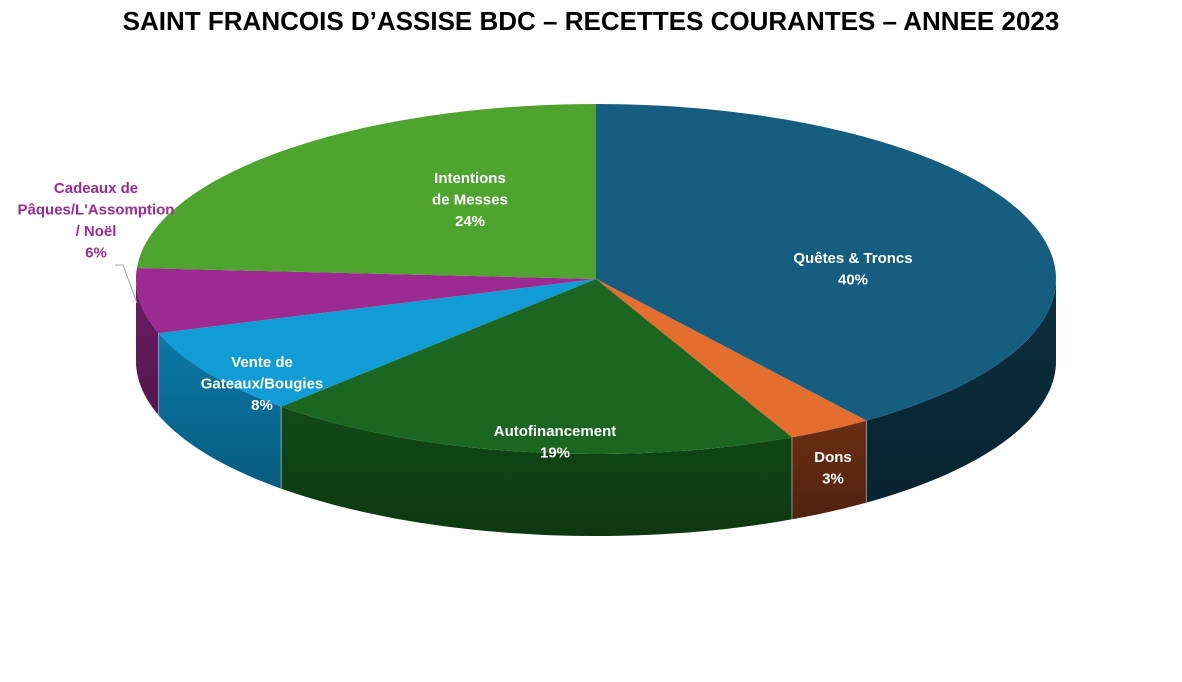  Describe the element at coordinates (470, 178) in the screenshot. I see `slice-label-line: Intentions` at that location.